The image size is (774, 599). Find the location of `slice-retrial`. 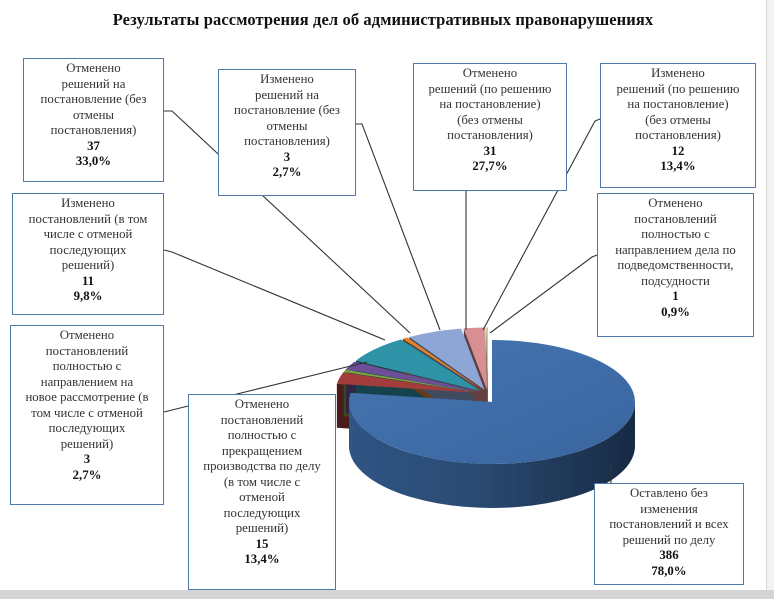

slice-retrial is located at coordinates (411, 381).